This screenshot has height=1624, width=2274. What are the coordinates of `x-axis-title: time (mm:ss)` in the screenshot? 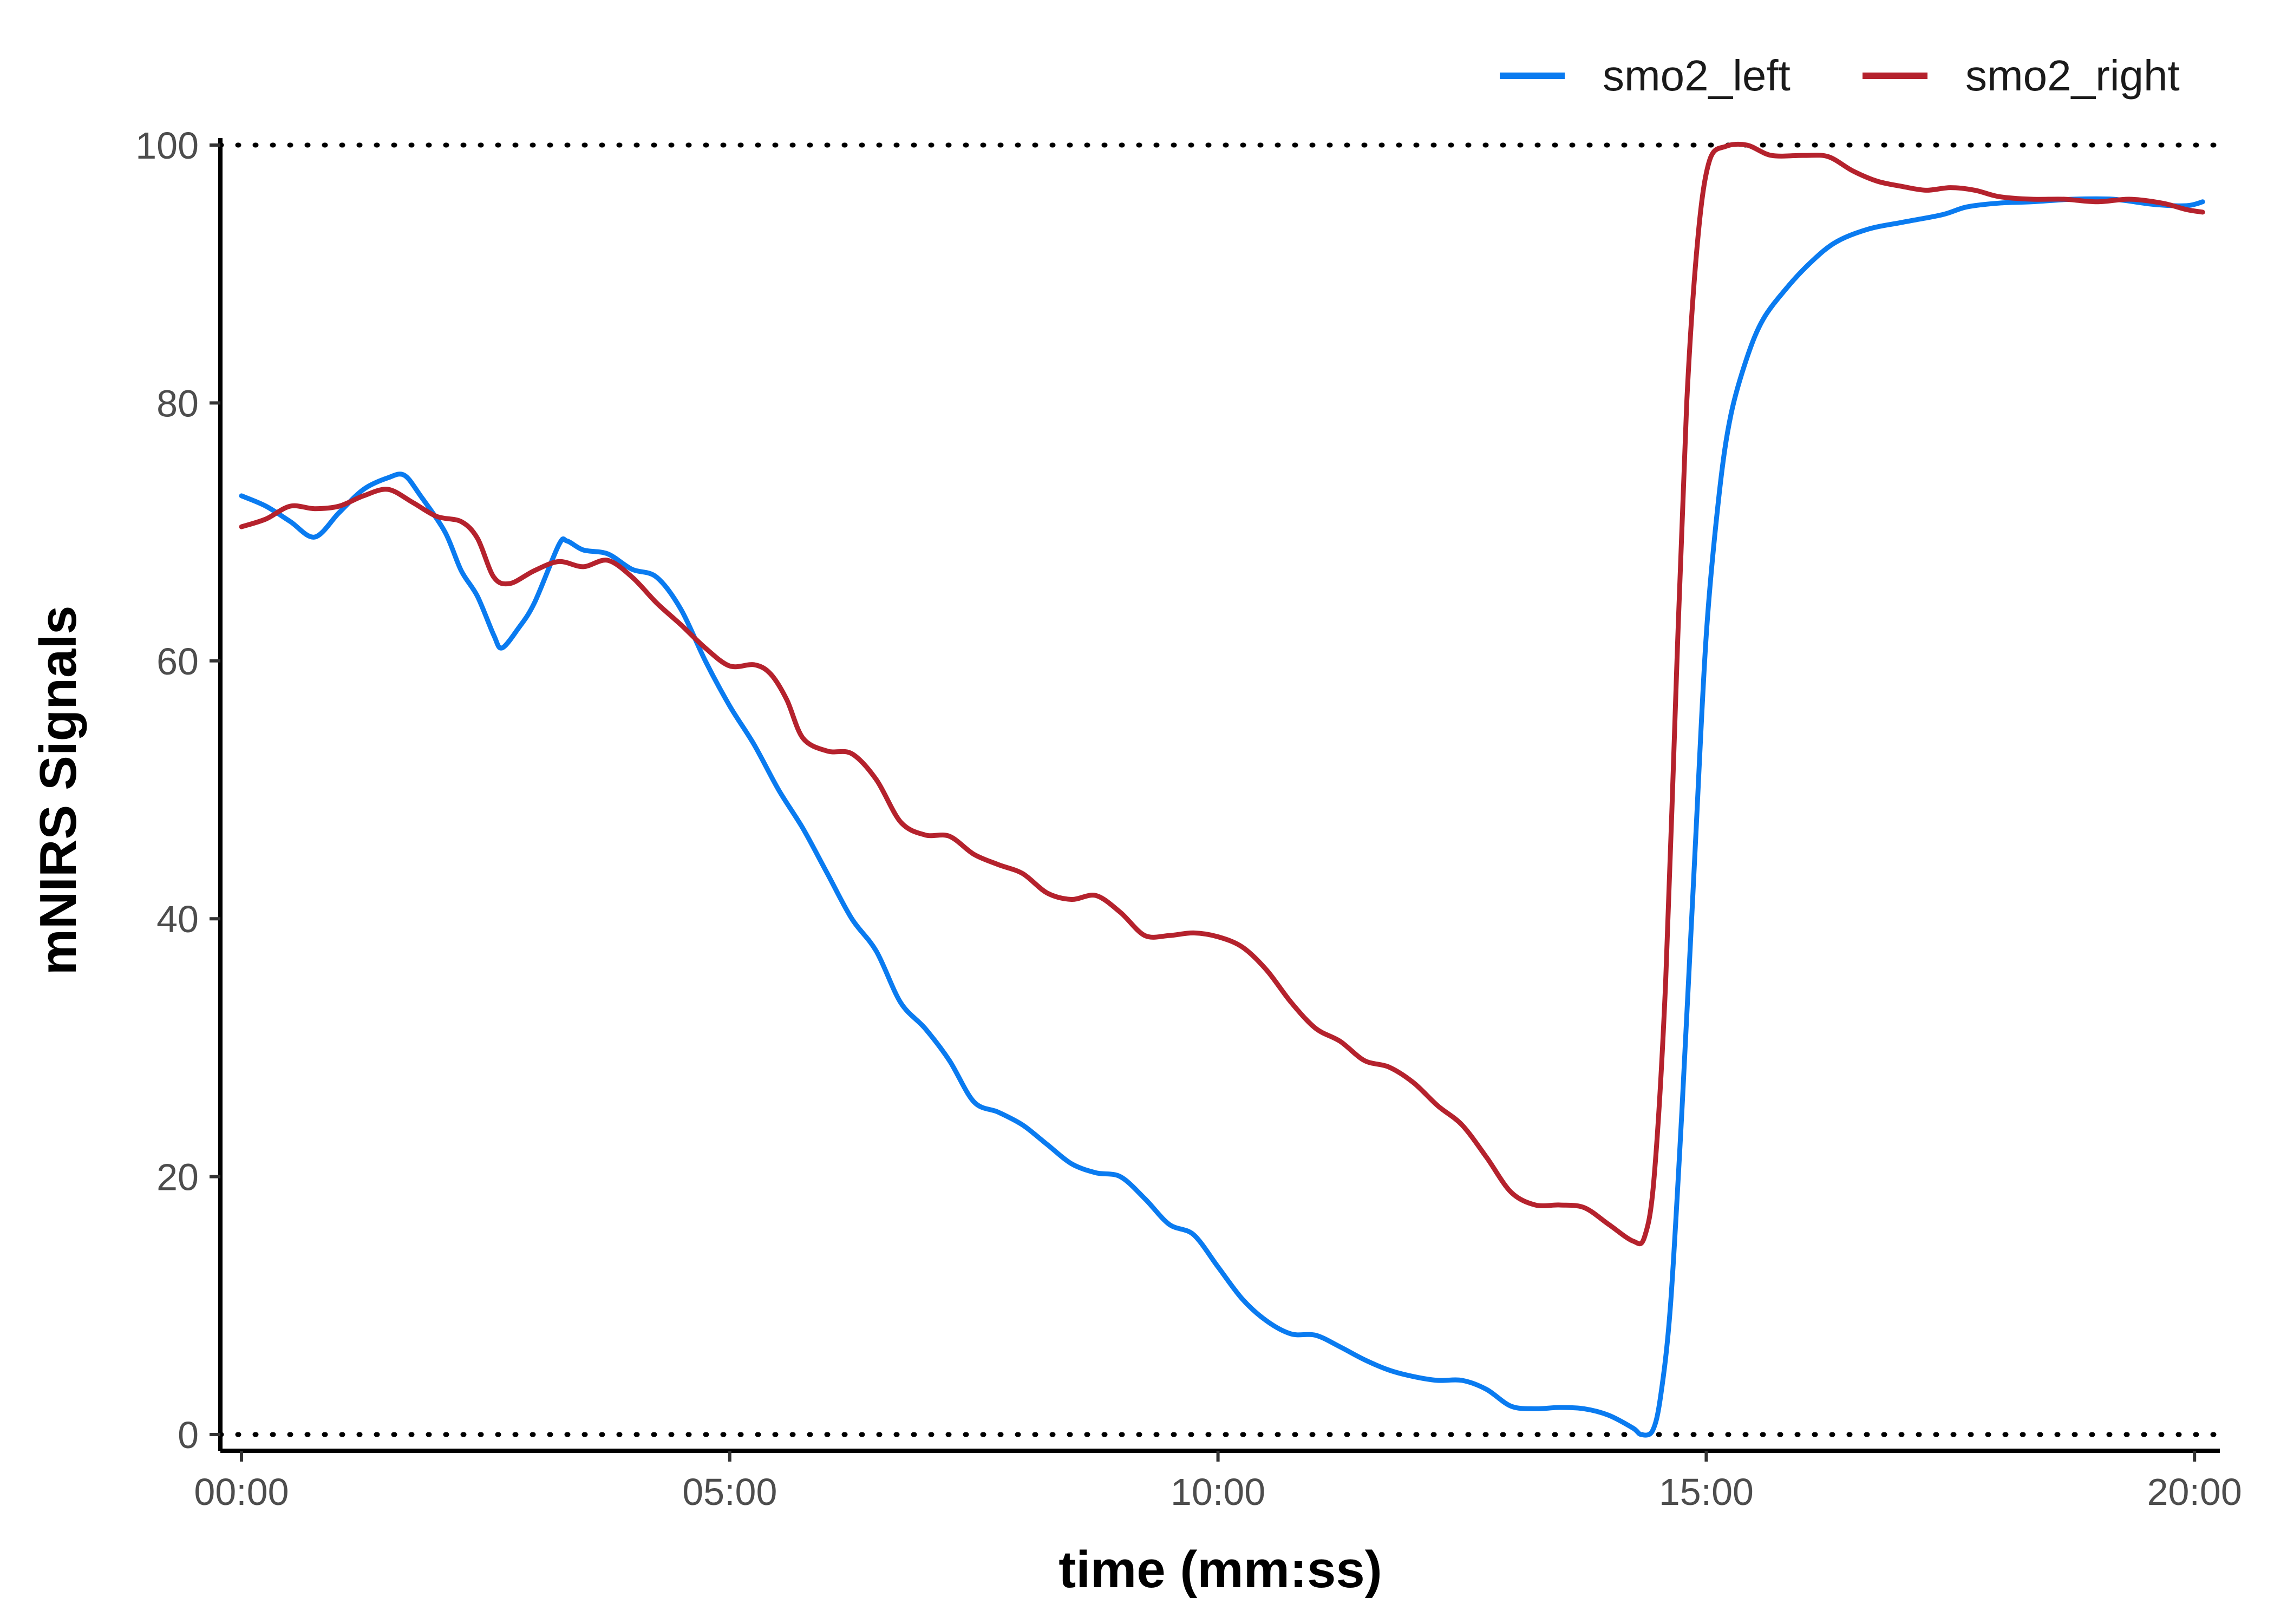 It's located at (1220, 1570).